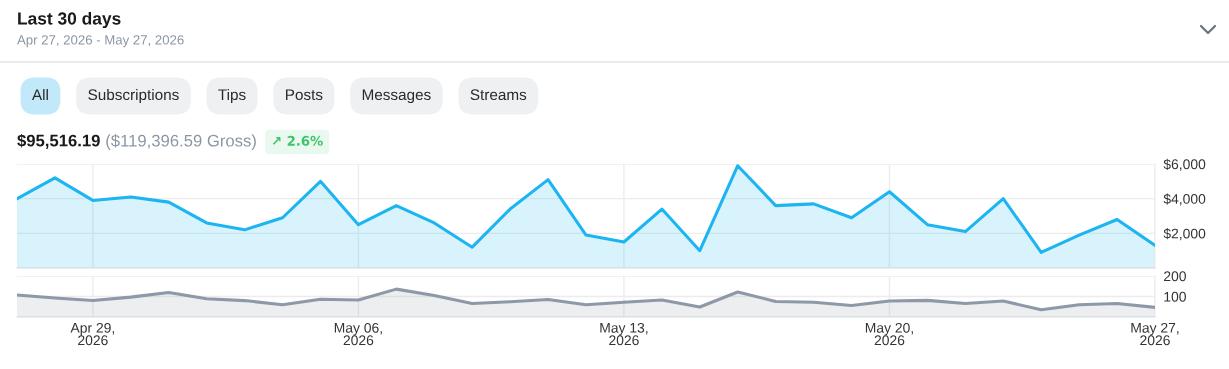 This screenshot has width=1229, height=369. Describe the element at coordinates (69, 20) in the screenshot. I see `chart-title: Last 30 days` at that location.